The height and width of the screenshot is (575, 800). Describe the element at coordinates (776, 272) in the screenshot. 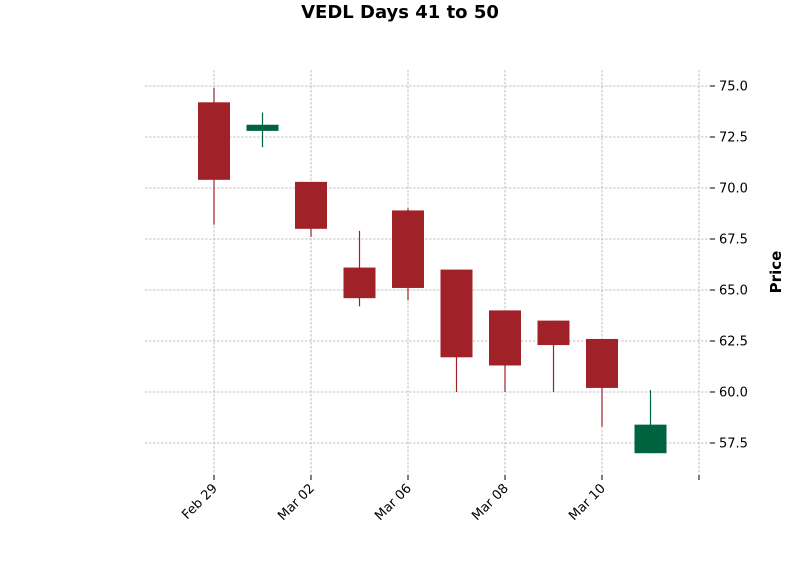

I see `y-axis-label: Price` at that location.